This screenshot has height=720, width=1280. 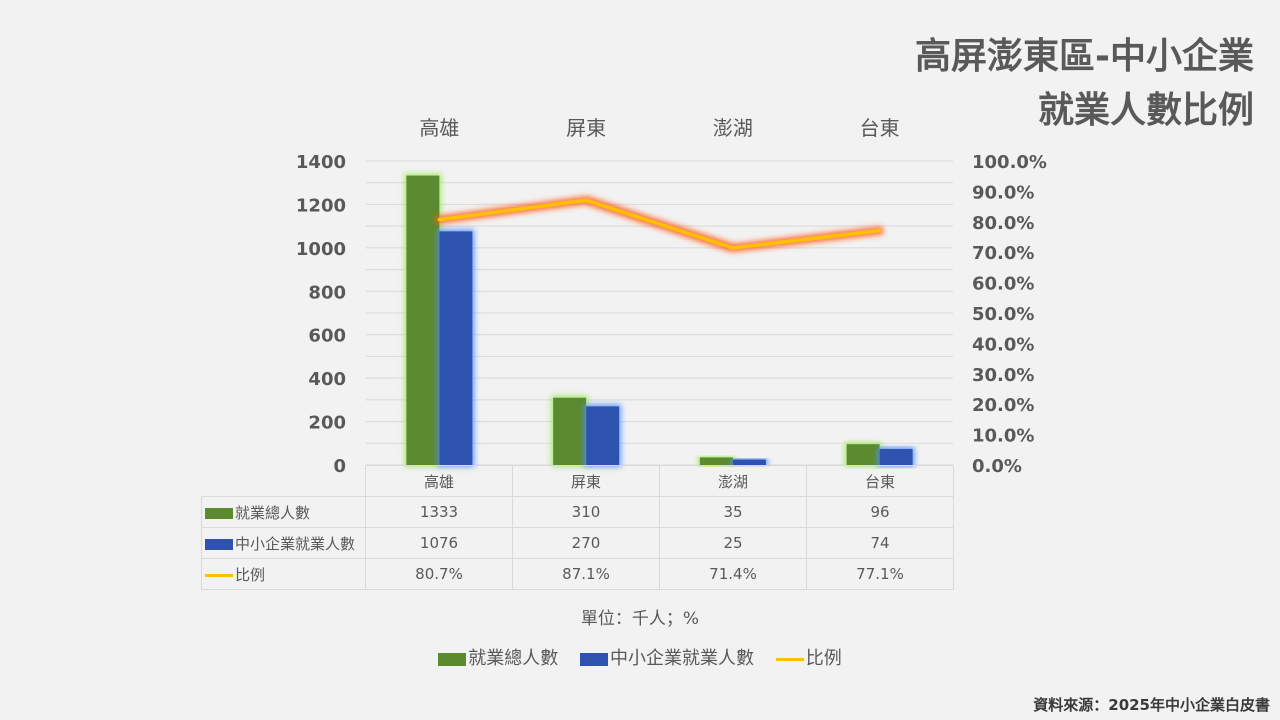 What do you see at coordinates (997, 466) in the screenshot?
I see `right-tick-label: 0.0%` at bounding box center [997, 466].